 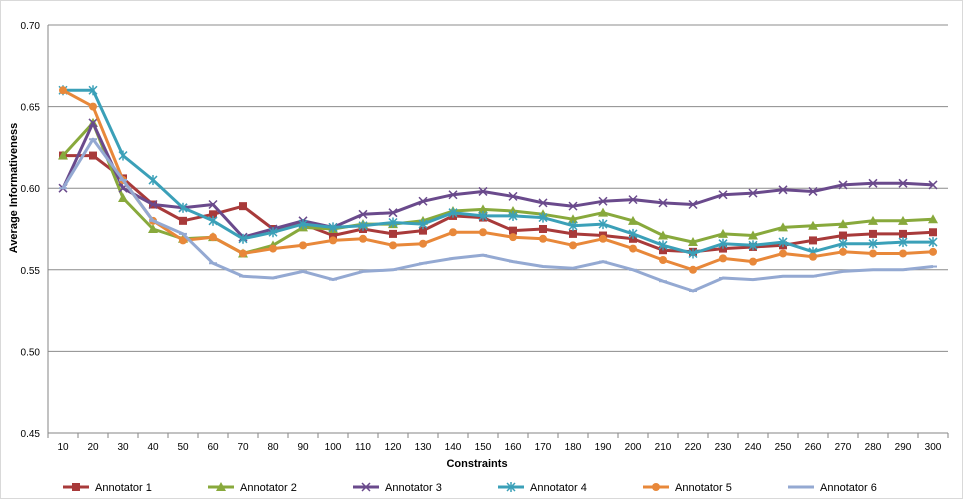 What do you see at coordinates (268, 488) in the screenshot?
I see `legend-label: Annotator 2` at bounding box center [268, 488].